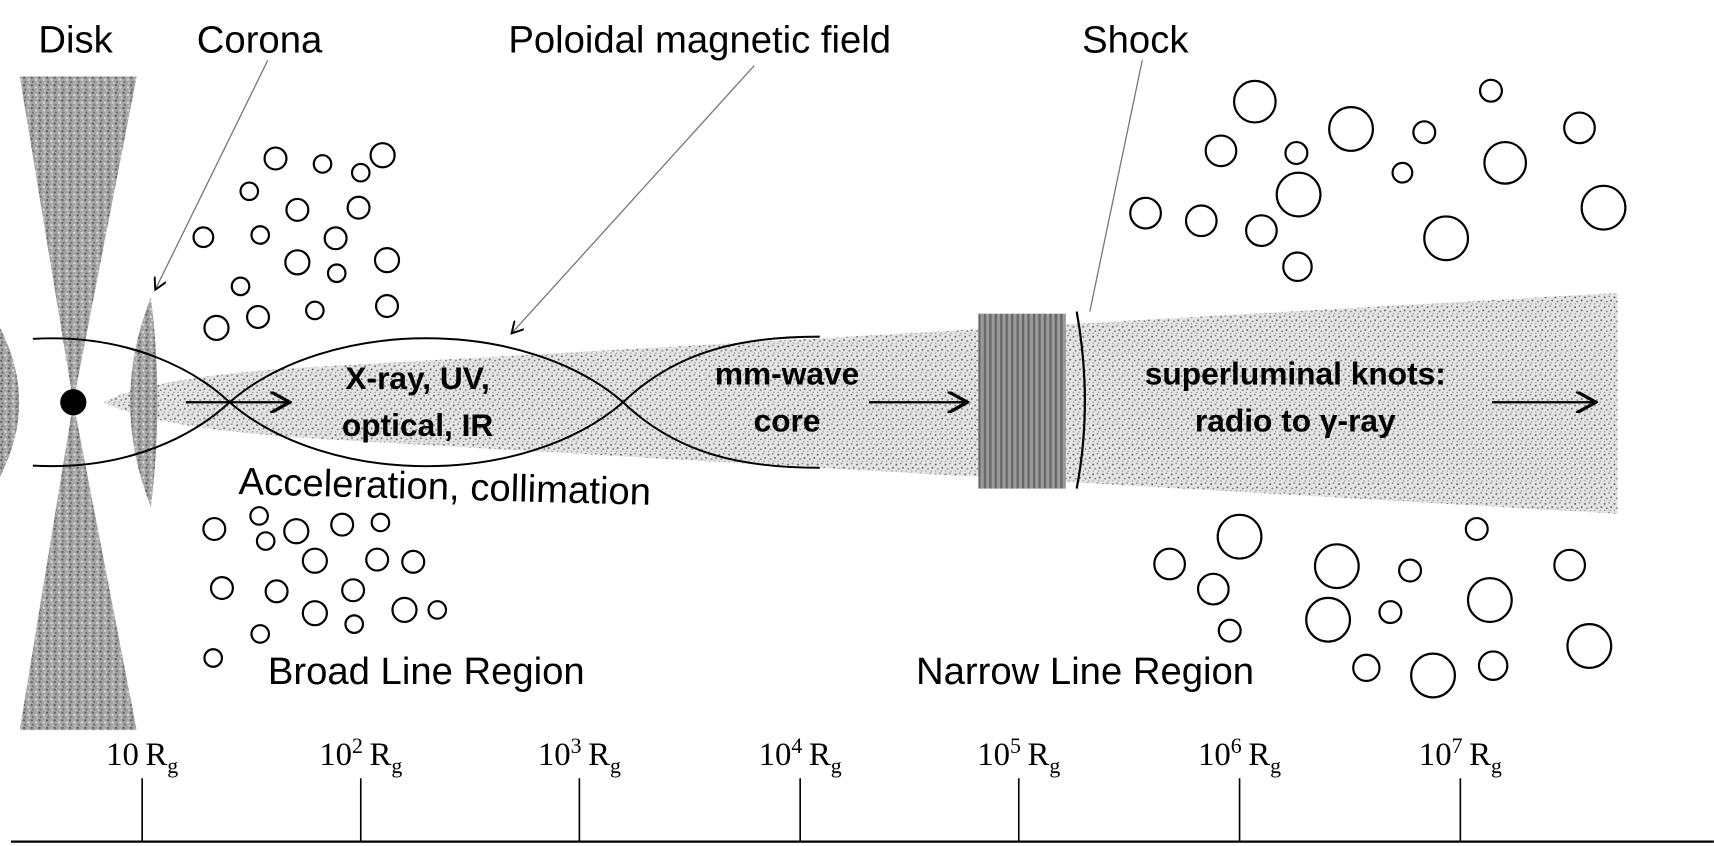 The height and width of the screenshot is (846, 1714). Describe the element at coordinates (787, 374) in the screenshot. I see `zone-label: mm-wave` at that location.